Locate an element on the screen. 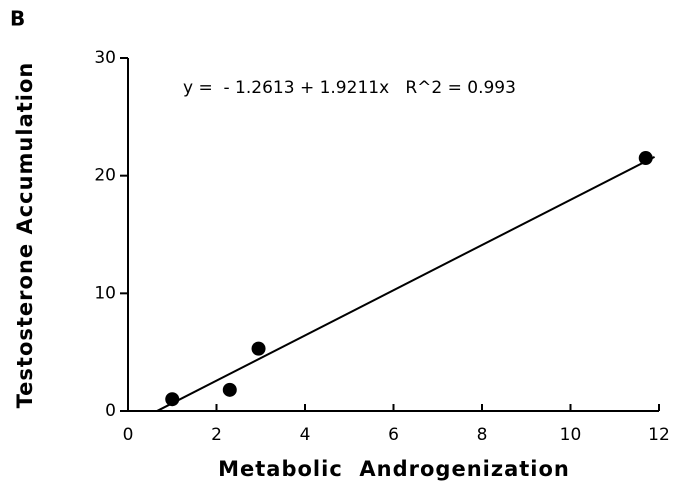 This screenshot has width=674, height=491. x-tick-label: 6 is located at coordinates (393, 435).